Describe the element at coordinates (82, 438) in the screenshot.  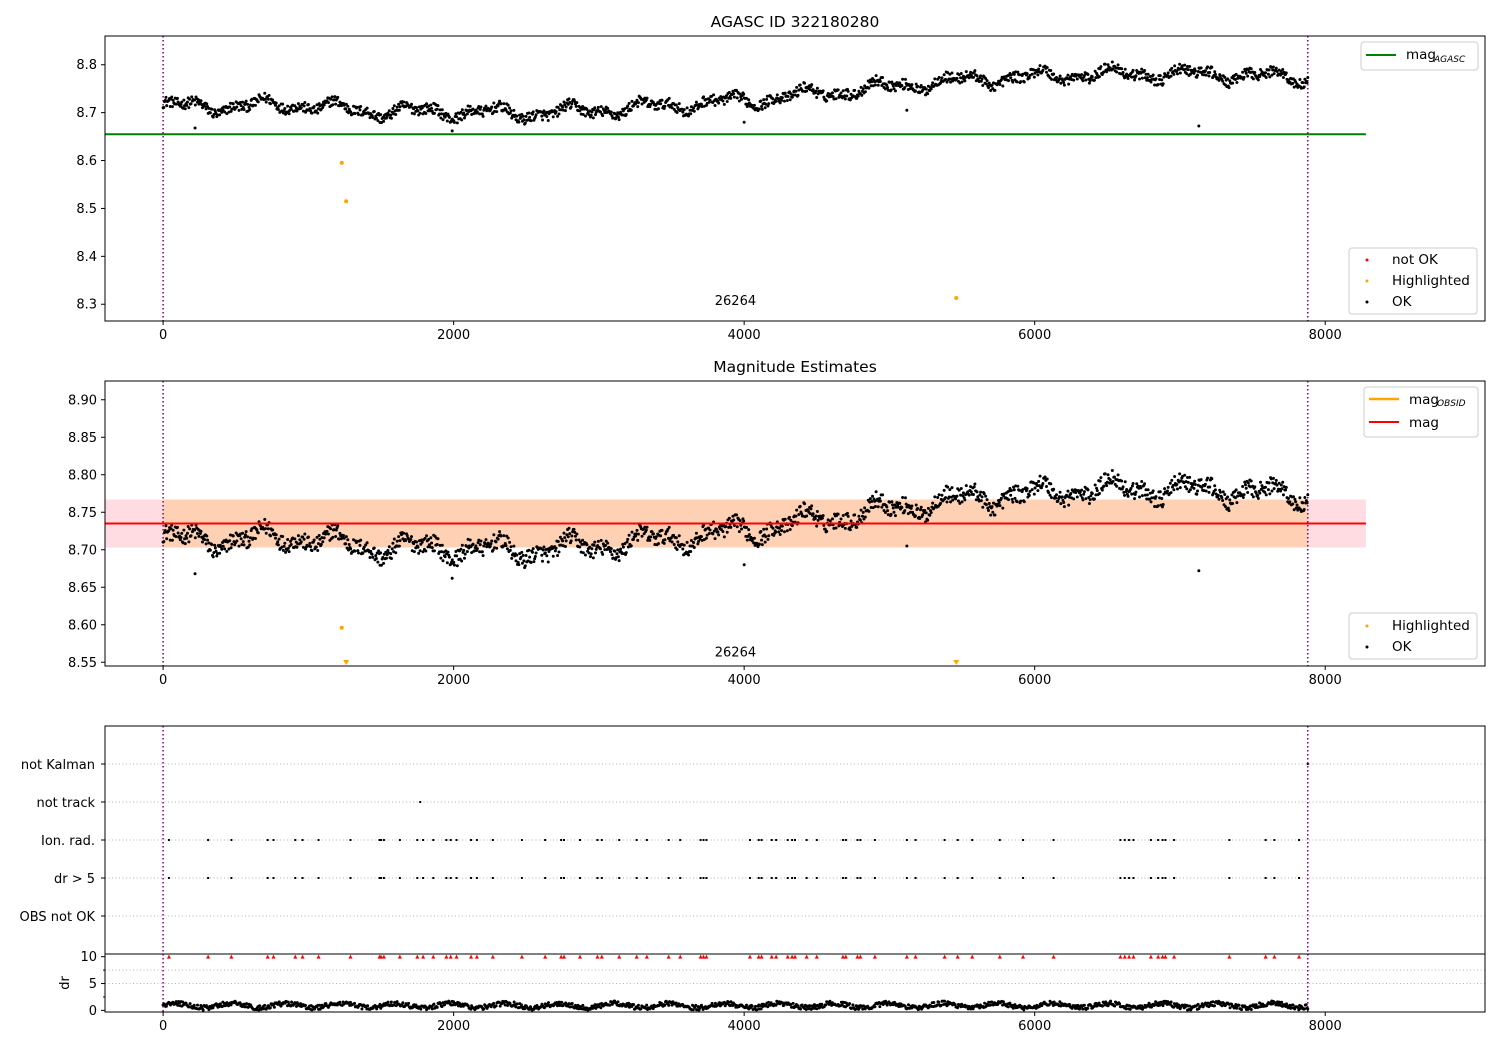
I see `y-tick-label: 8.85` at that location.